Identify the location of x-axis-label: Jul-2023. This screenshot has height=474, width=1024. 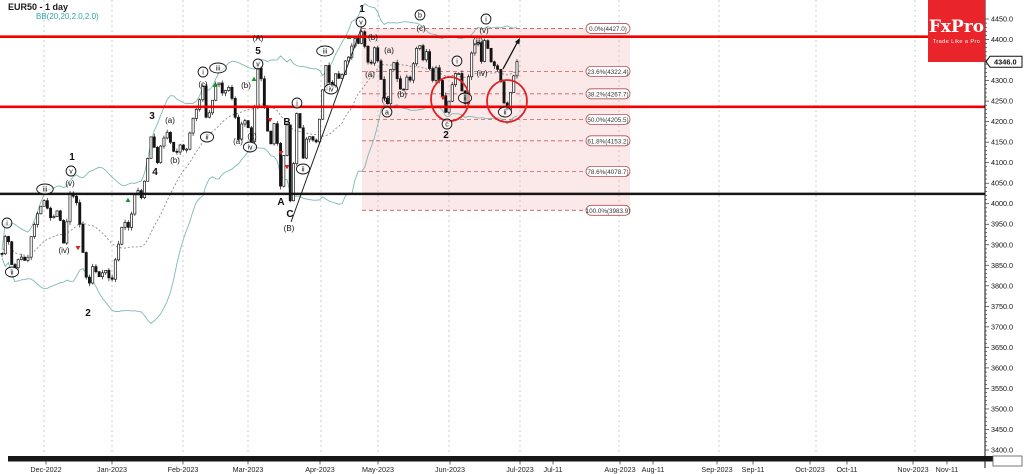
(520, 469).